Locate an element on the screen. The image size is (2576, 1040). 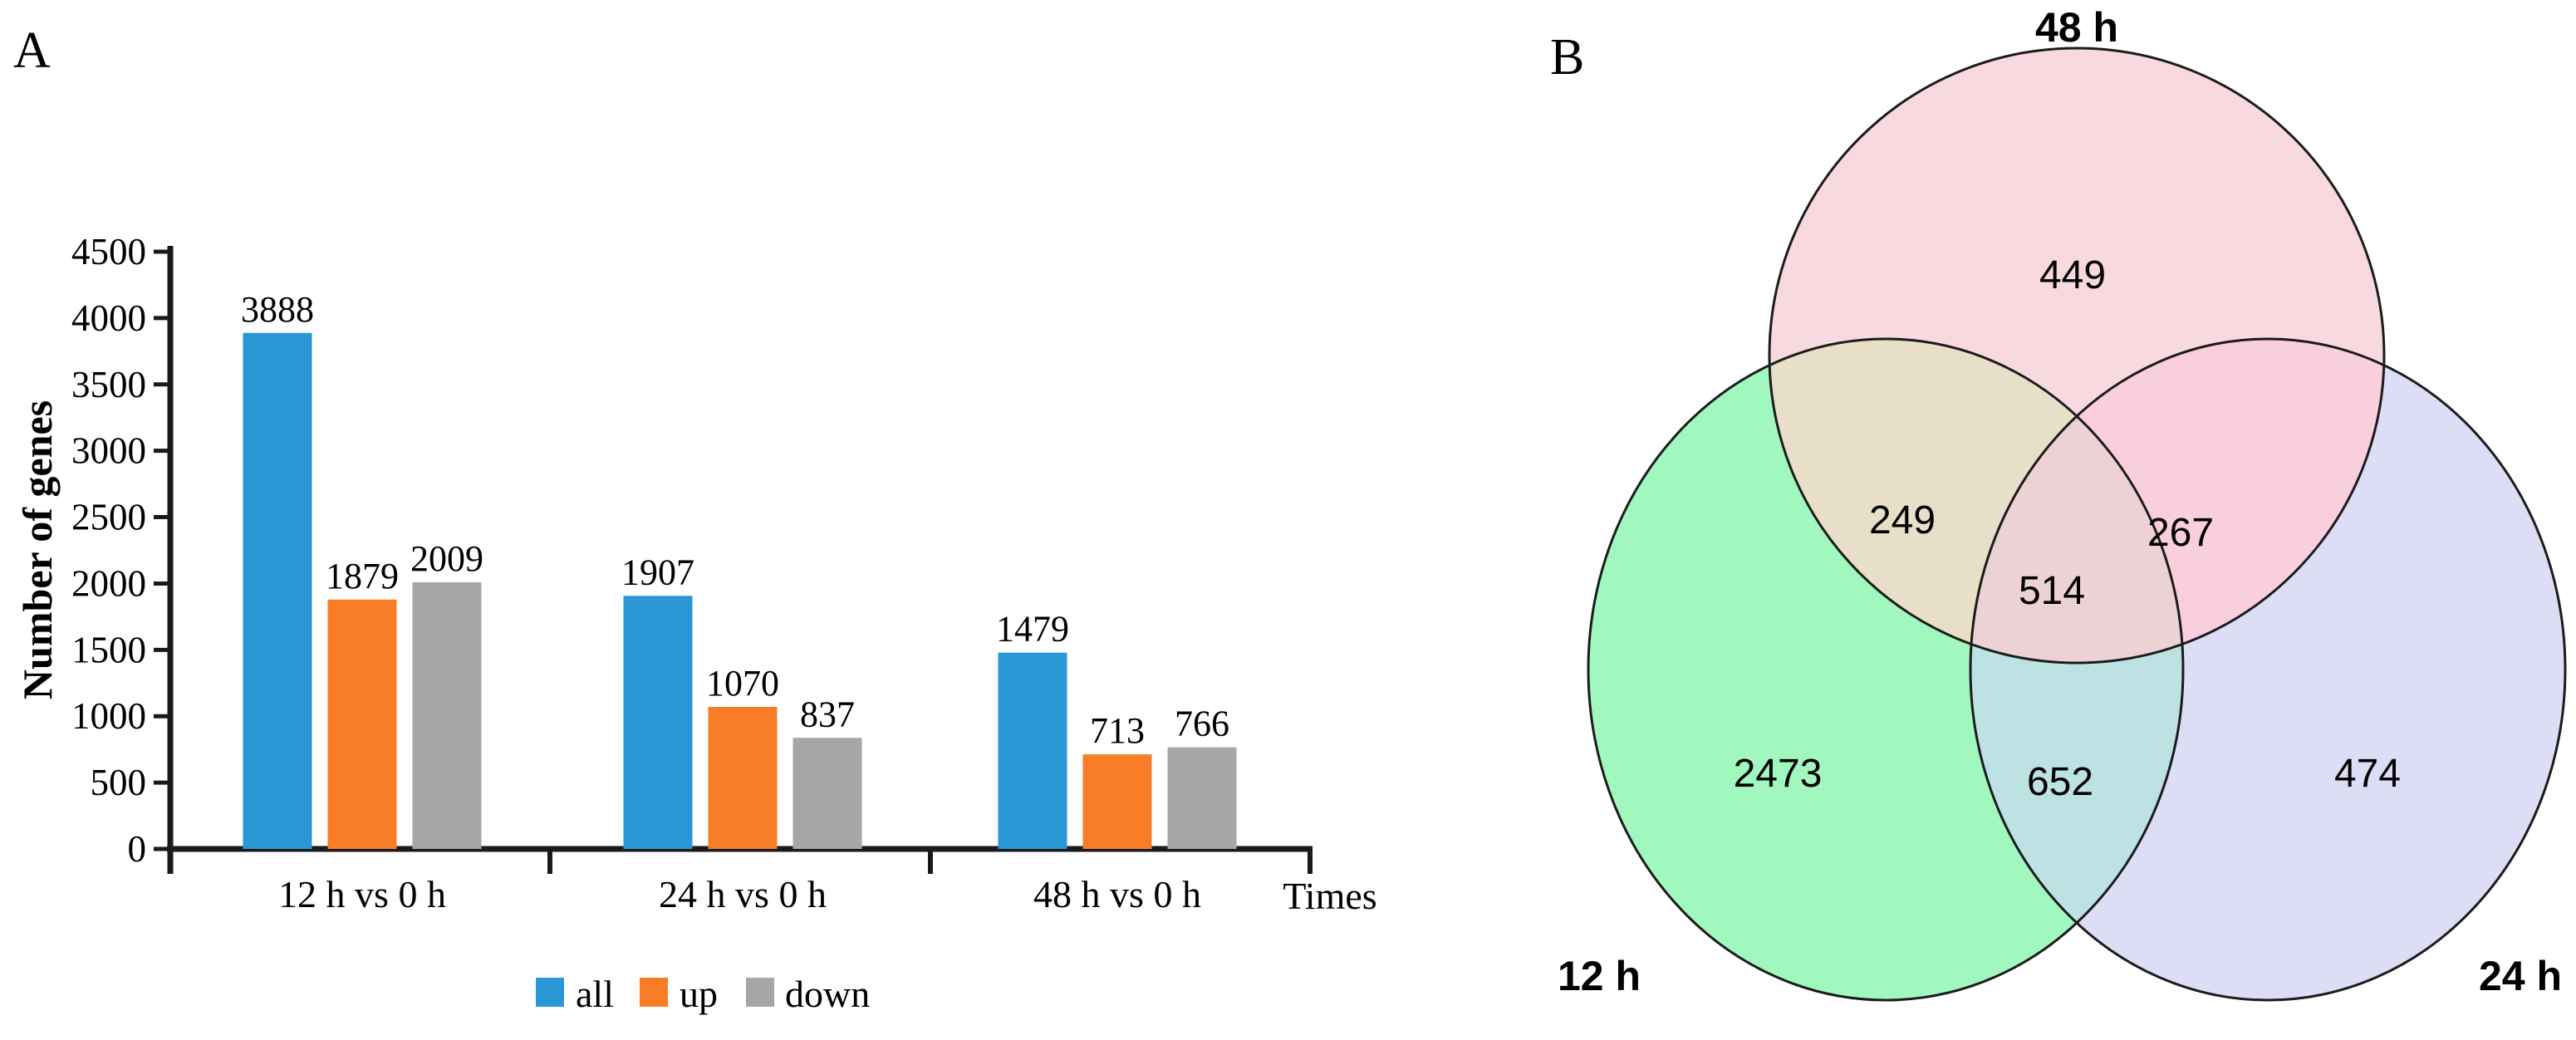
y-axis-tick-label: 2000 is located at coordinates (108, 583).